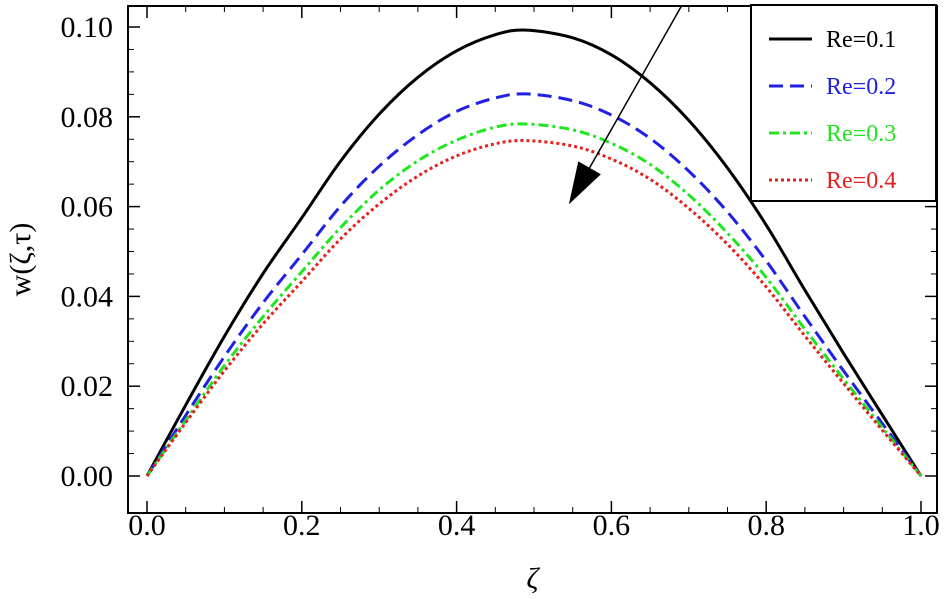  I want to click on legend: Re=0.1 Re=0.2 Re=0.3 Re=0.4, so click(843, 103).